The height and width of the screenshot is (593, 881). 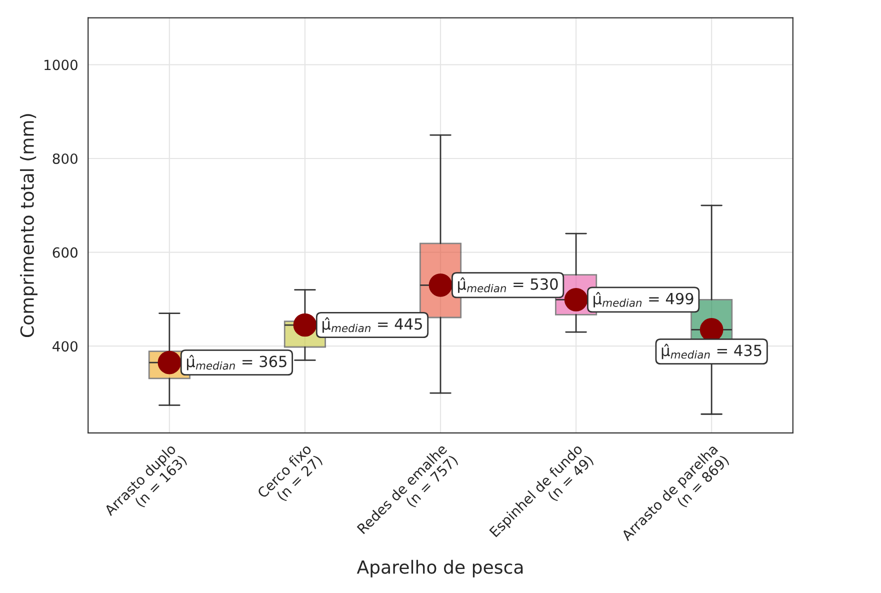 I want to click on annotation: μ̂$_{median}$ = 530, so click(x=508, y=285).